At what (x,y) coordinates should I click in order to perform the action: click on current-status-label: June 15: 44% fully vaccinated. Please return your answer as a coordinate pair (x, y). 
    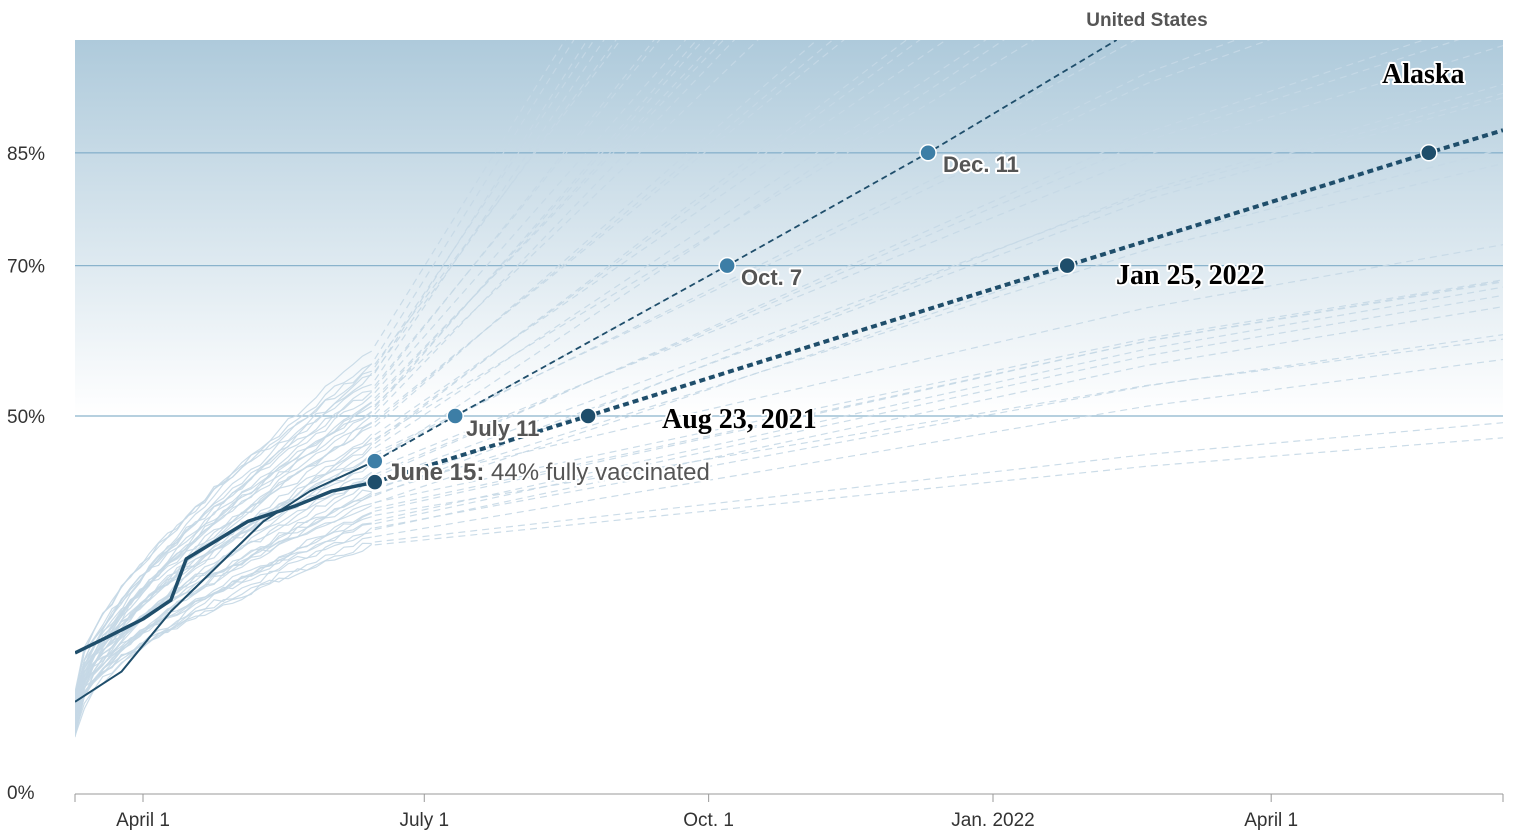
    Looking at the image, I should click on (548, 472).